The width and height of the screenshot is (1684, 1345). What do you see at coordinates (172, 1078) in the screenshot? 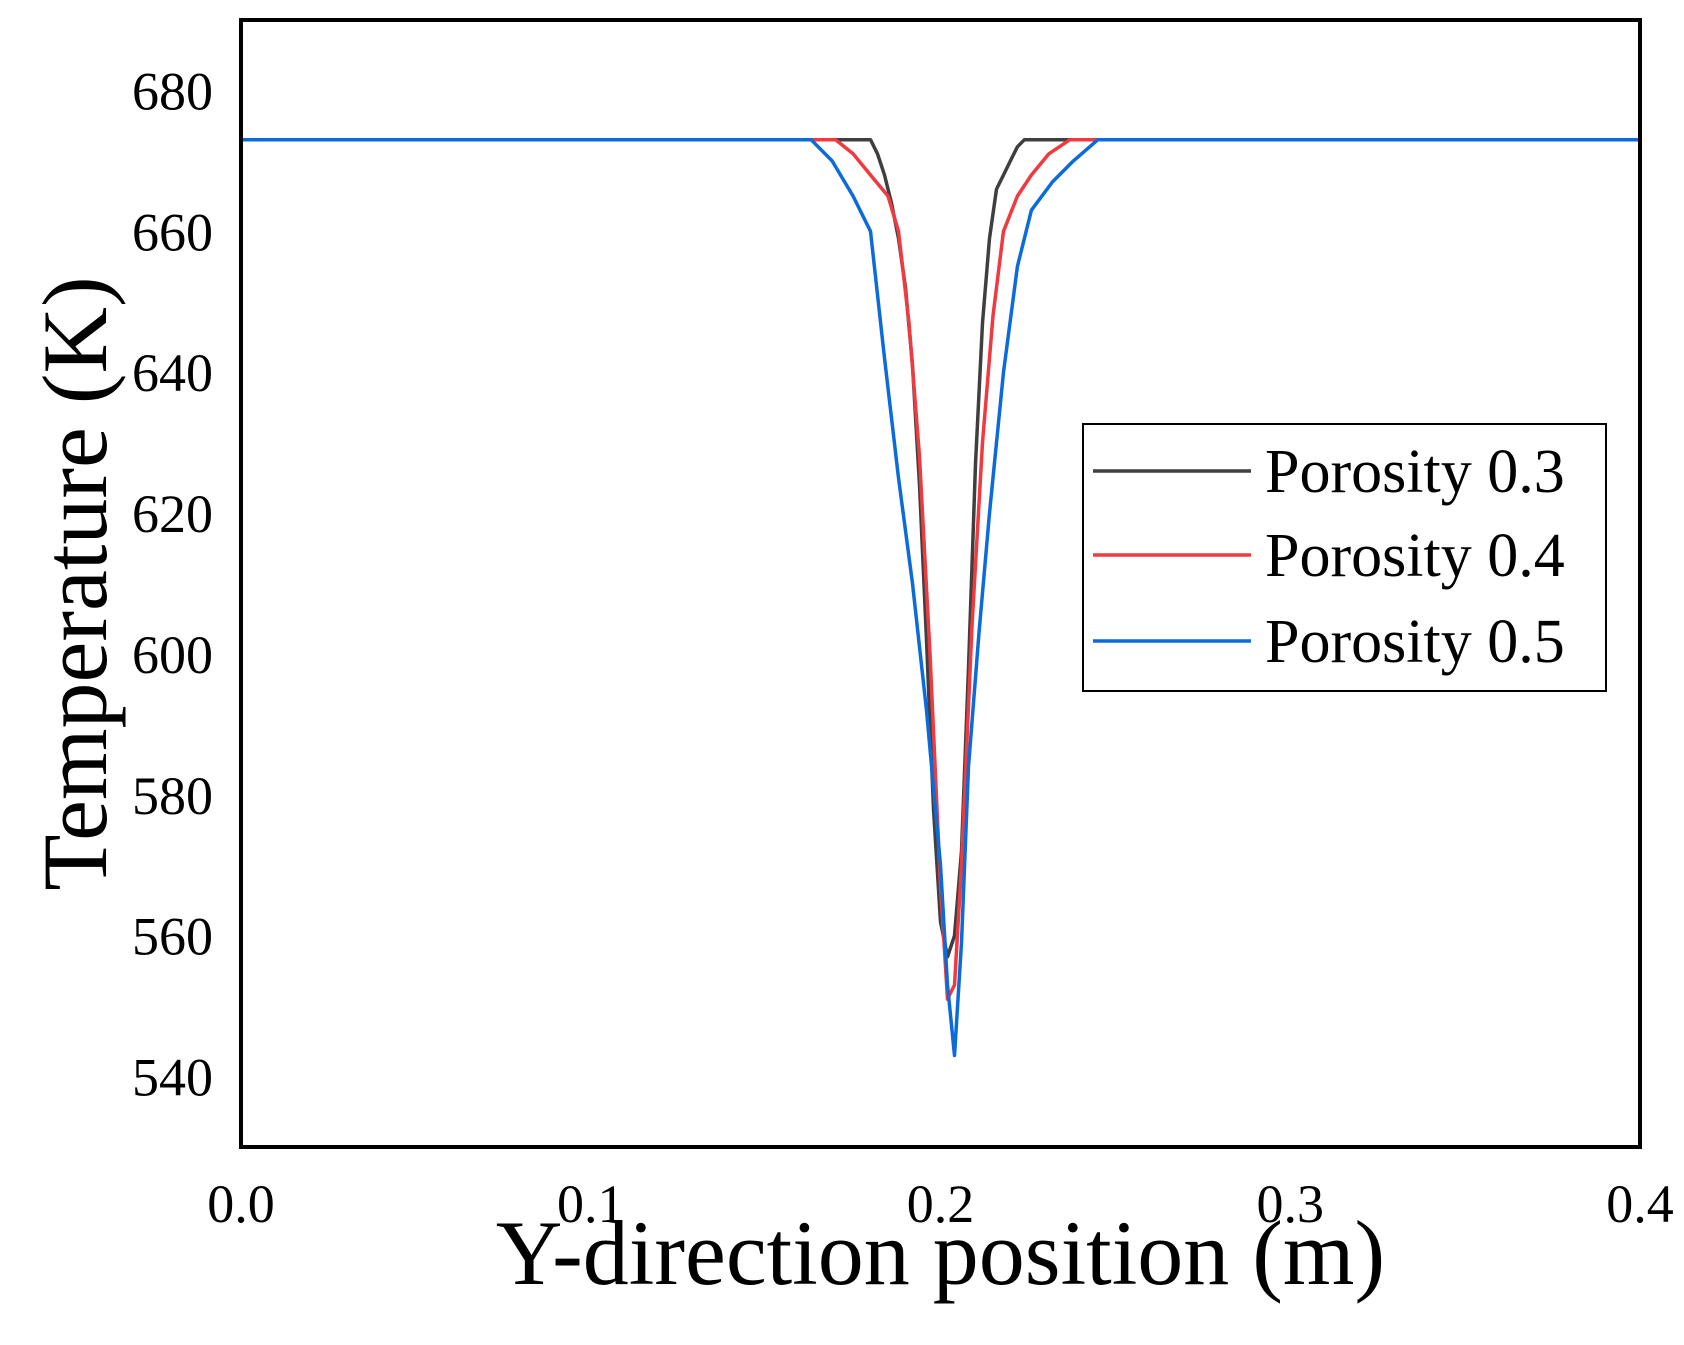
I see `y-tick-label: 540` at bounding box center [172, 1078].